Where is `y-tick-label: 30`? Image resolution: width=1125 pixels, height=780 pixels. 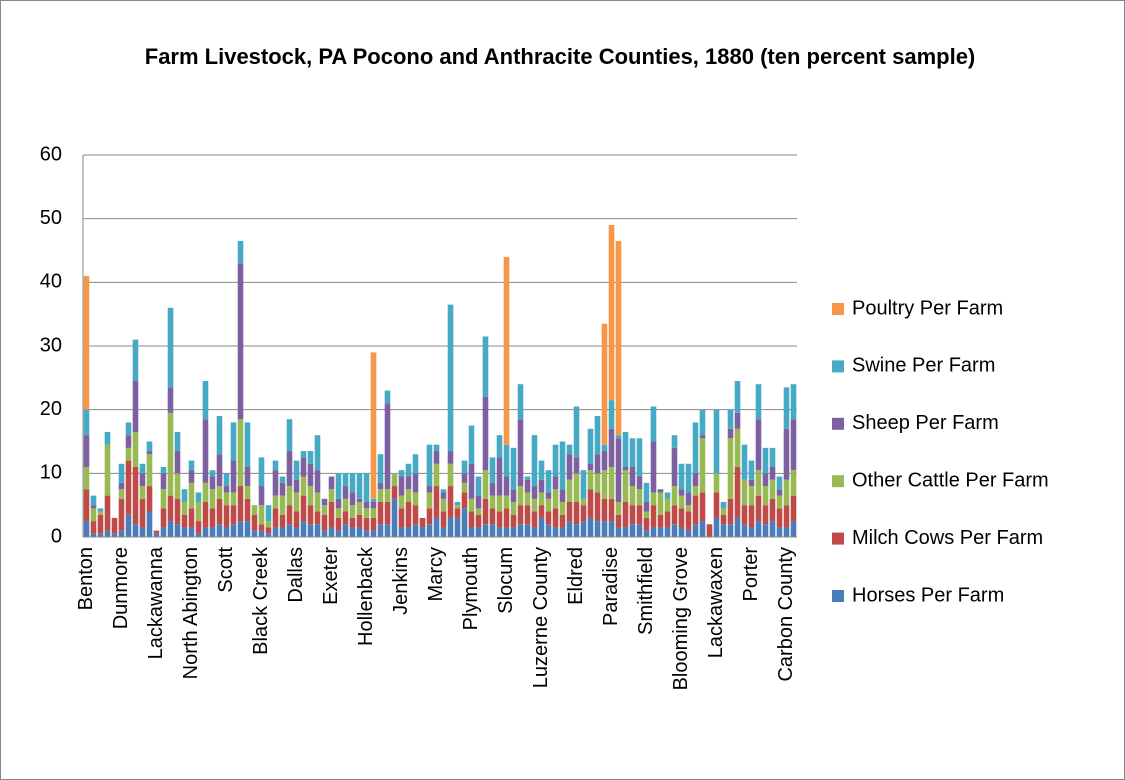
y-tick-label: 30 is located at coordinates (51, 345).